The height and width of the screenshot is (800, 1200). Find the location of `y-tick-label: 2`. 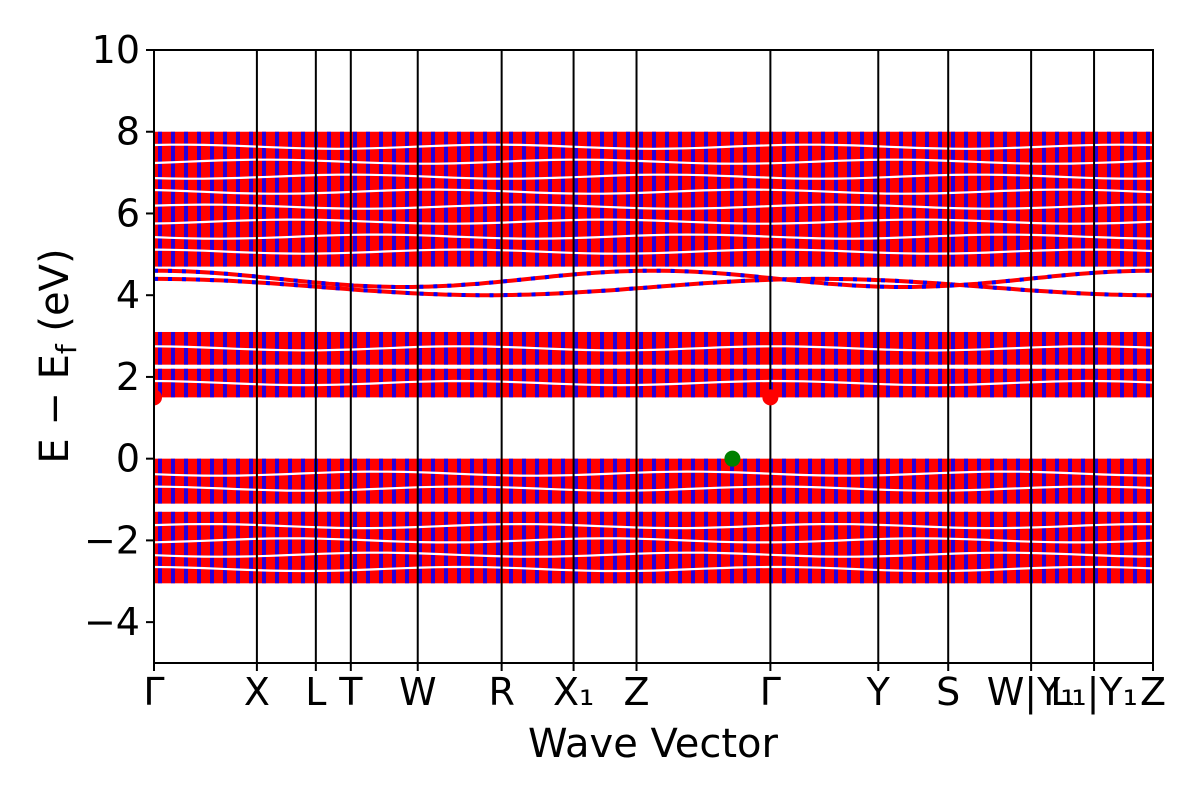

y-tick-label: 2 is located at coordinates (128, 377).